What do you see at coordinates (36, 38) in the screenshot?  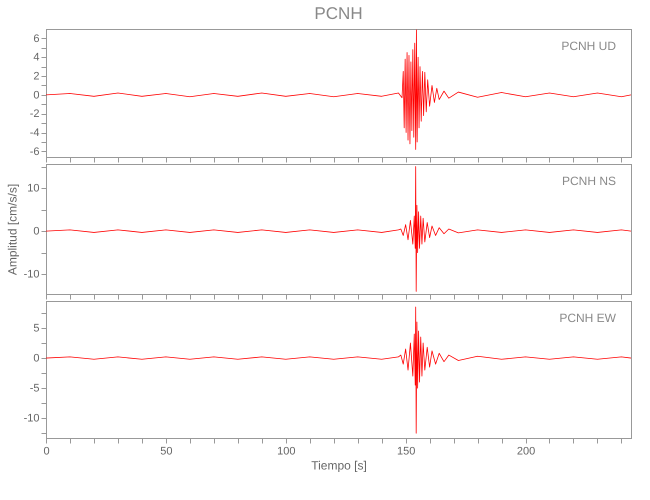 I see `y-tick-label: 6` at bounding box center [36, 38].